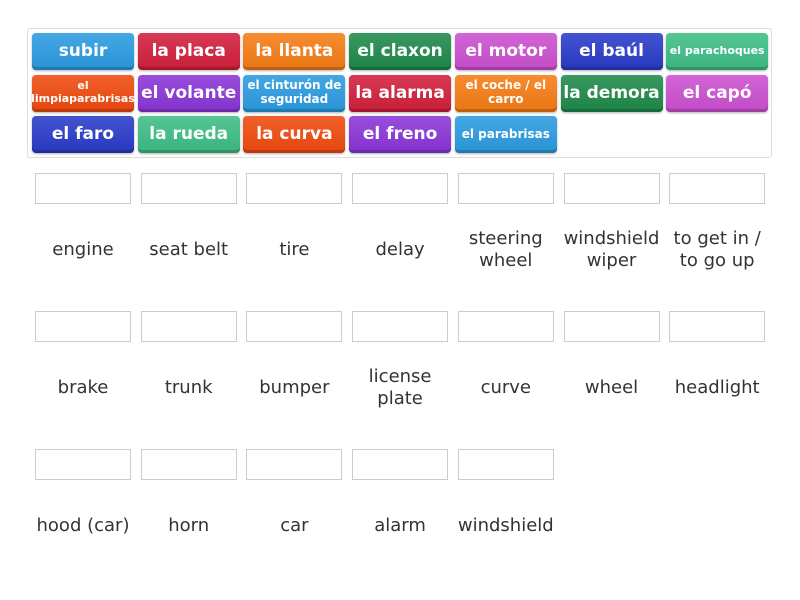  Describe the element at coordinates (400, 525) in the screenshot. I see `target-label: alarm` at that location.